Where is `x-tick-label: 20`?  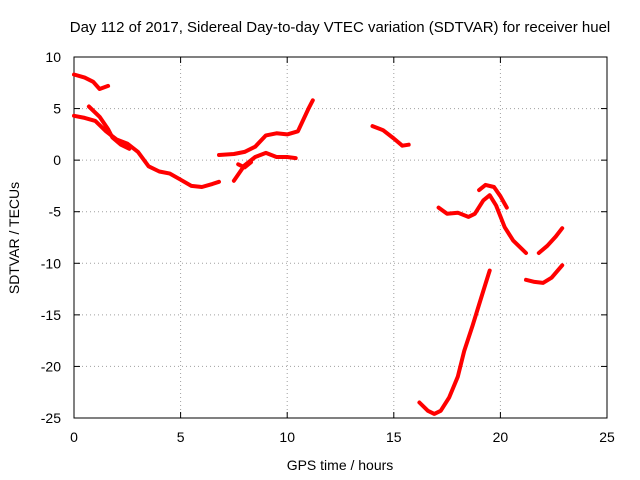
x-tick-label: 20 is located at coordinates (501, 437).